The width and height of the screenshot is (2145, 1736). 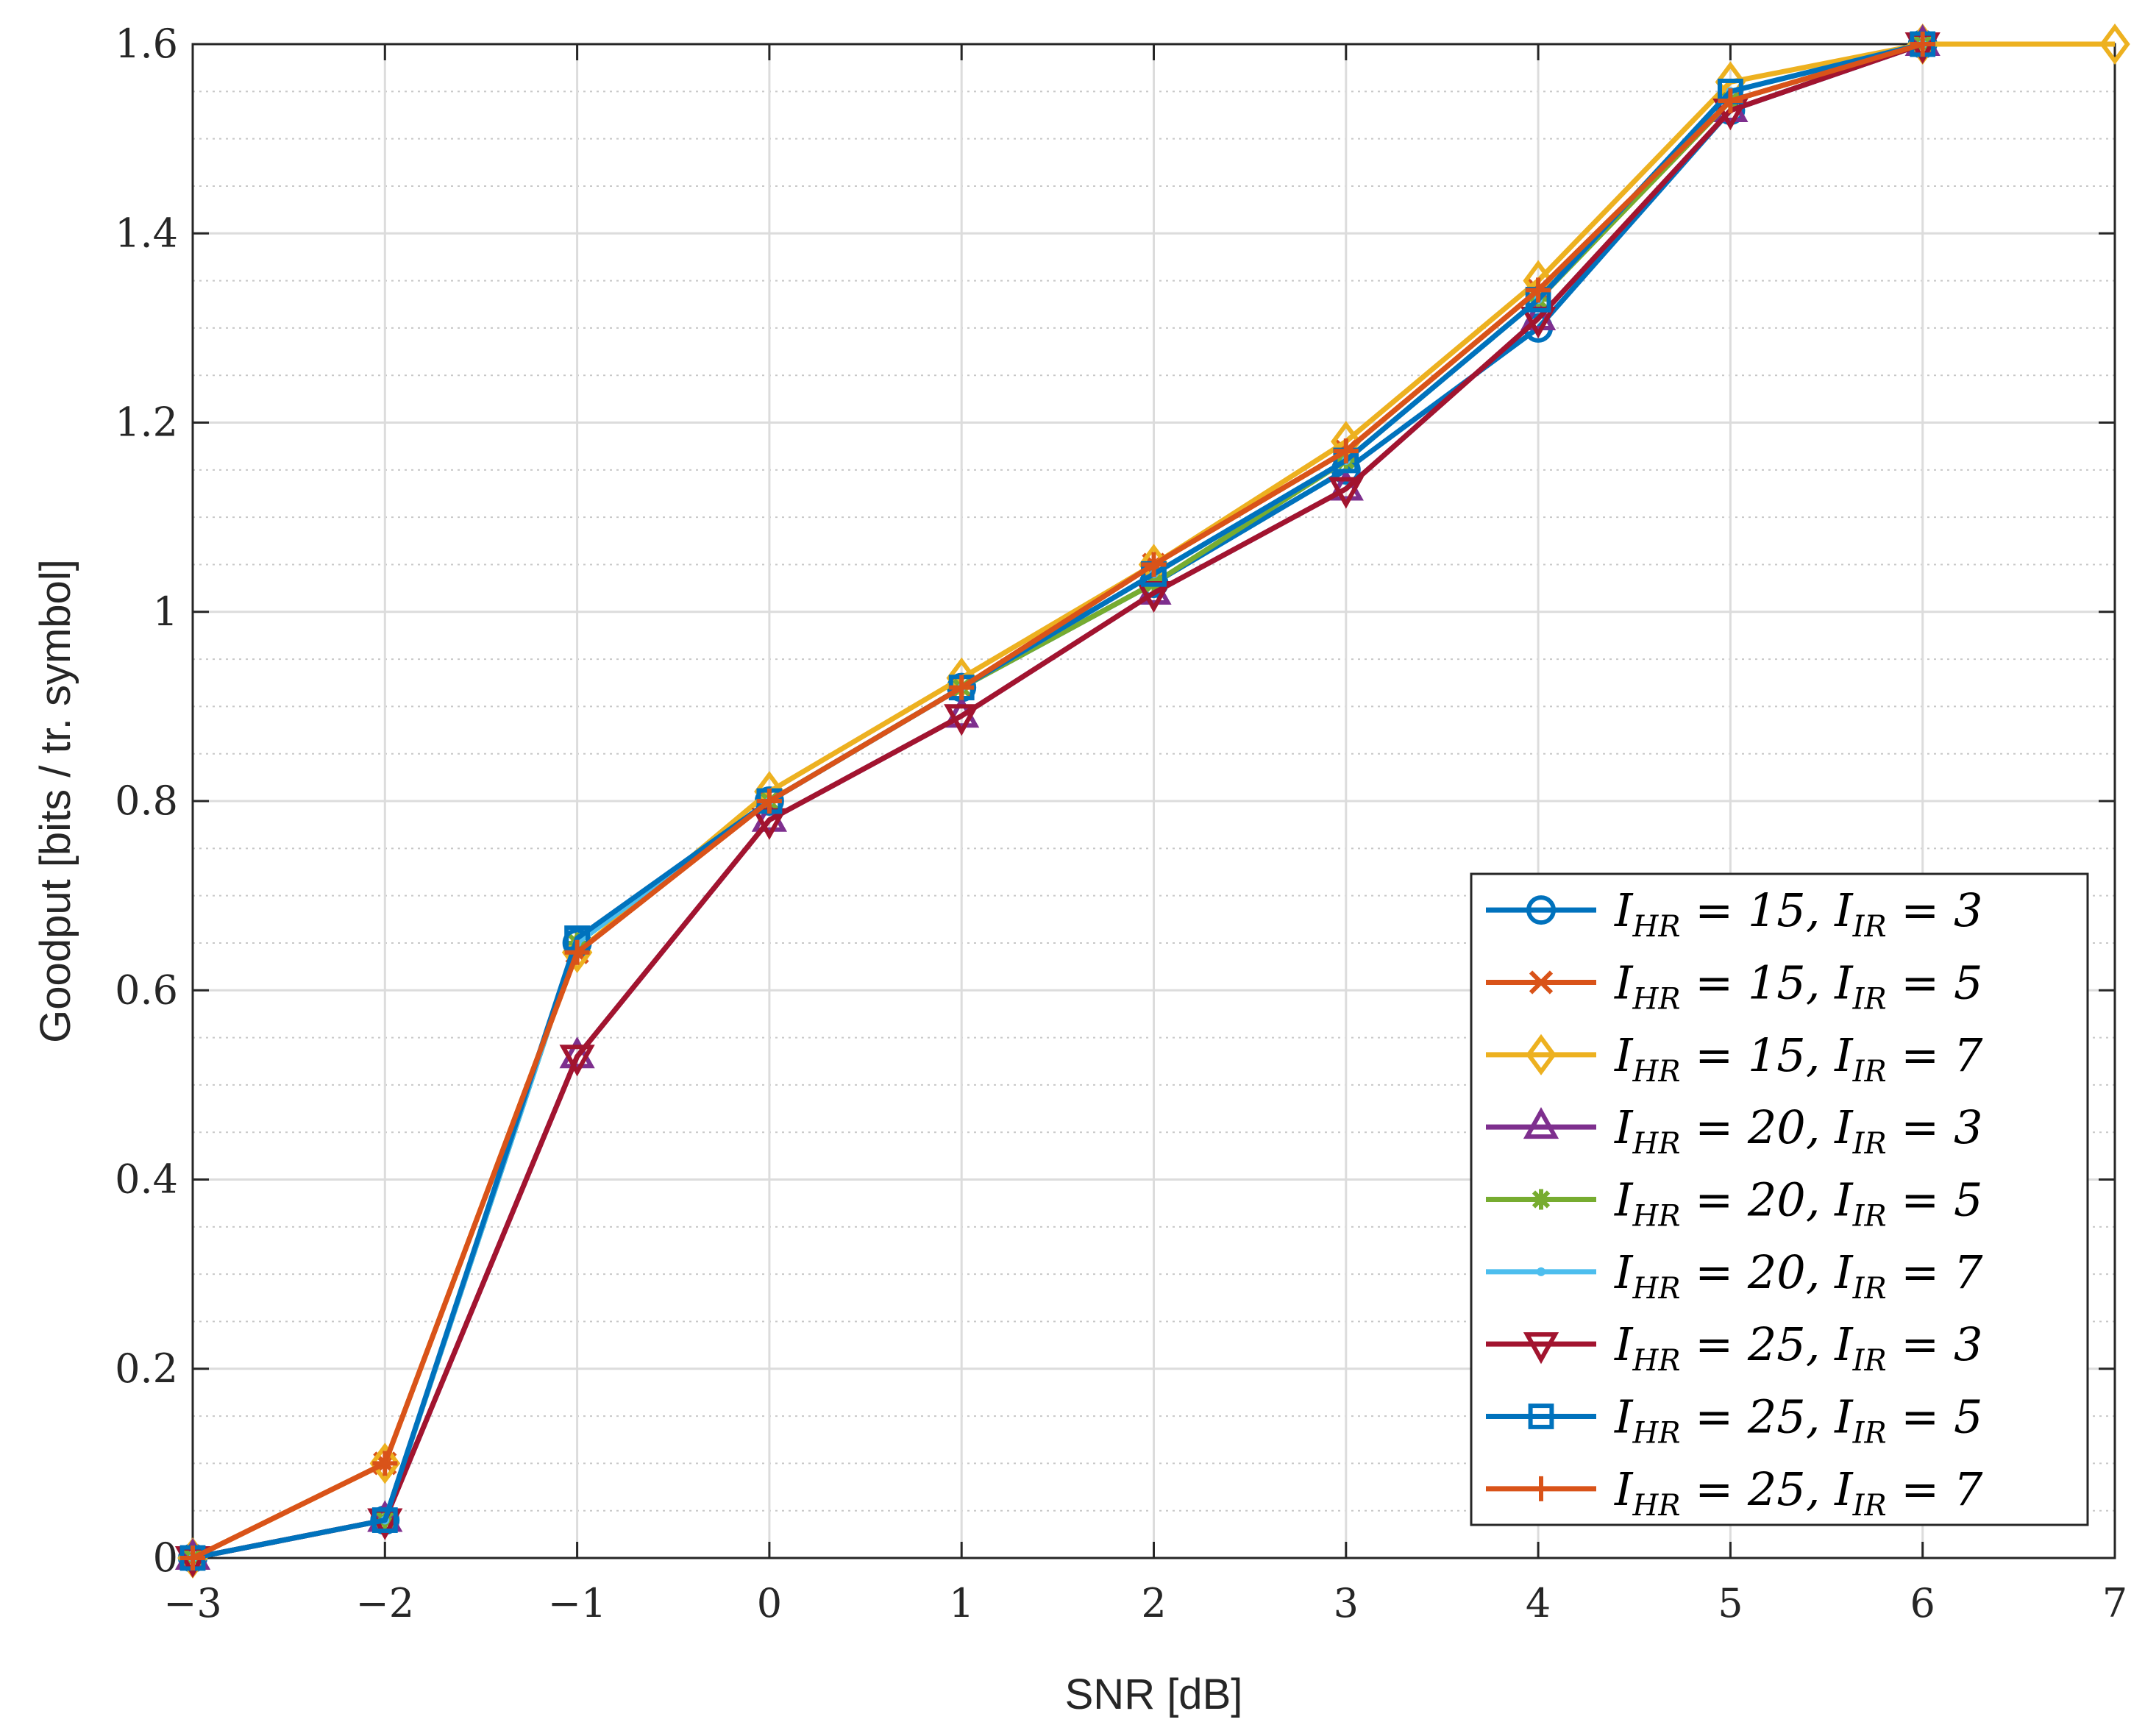 I want to click on legend-item: IHR = 20, IIR = 7, so click(x=1734, y=1275).